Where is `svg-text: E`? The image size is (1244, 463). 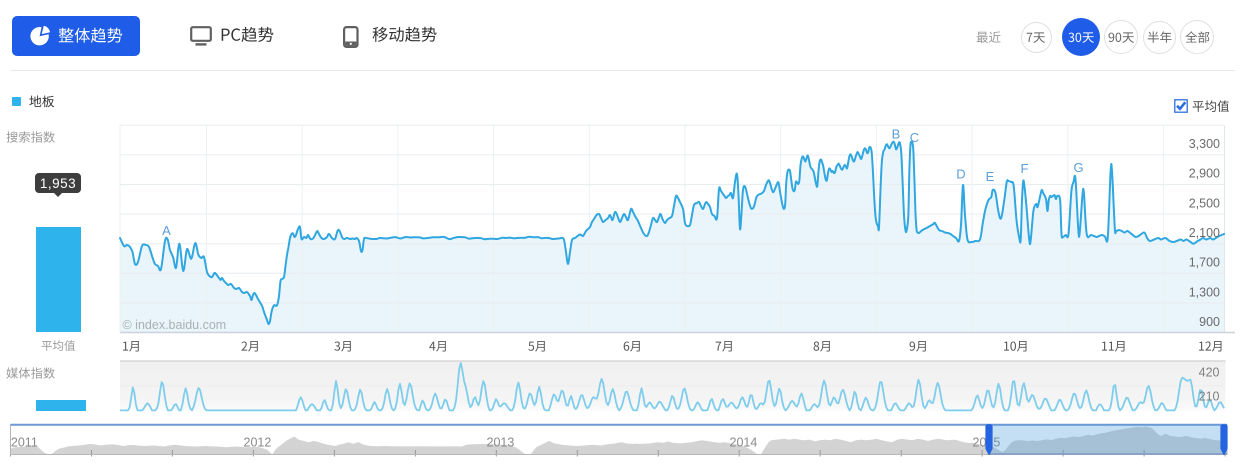
svg-text: E is located at coordinates (990, 176).